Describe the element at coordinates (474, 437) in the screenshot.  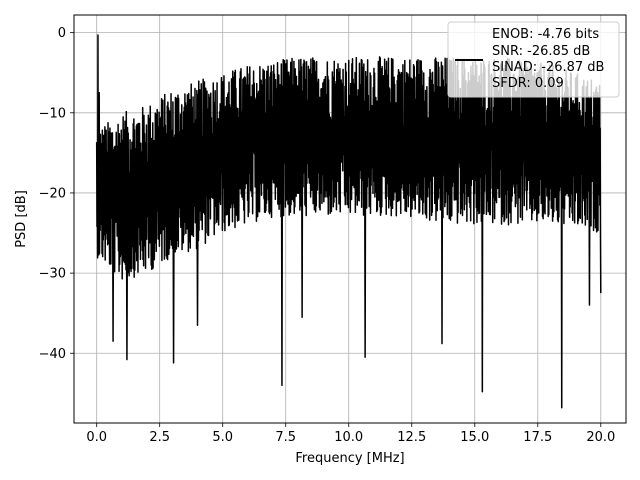
I see `x-tick-label: 15.0` at that location.